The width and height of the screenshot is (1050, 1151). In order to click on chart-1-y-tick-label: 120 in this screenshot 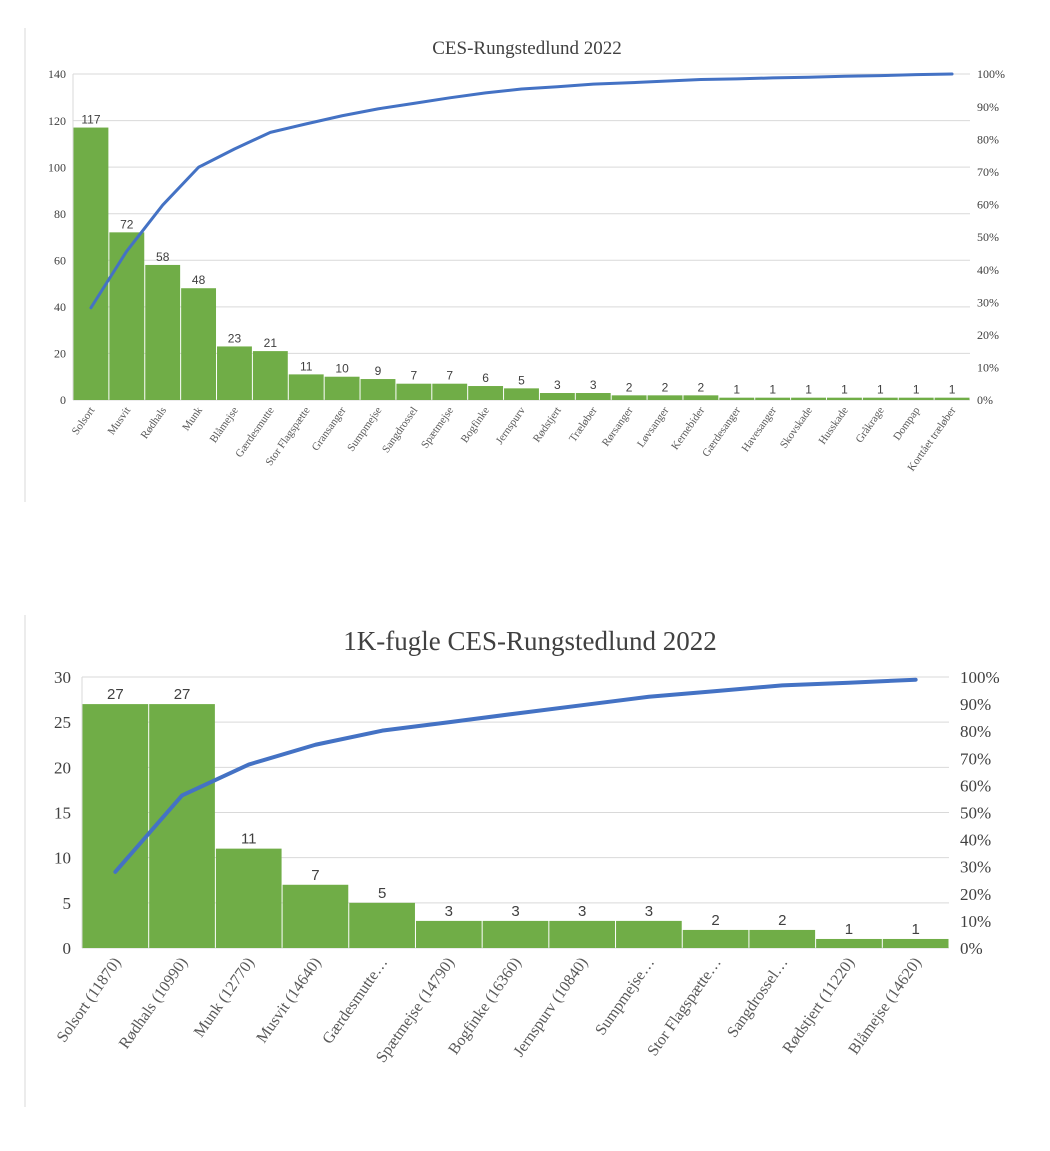, I will do `click(57, 121)`.